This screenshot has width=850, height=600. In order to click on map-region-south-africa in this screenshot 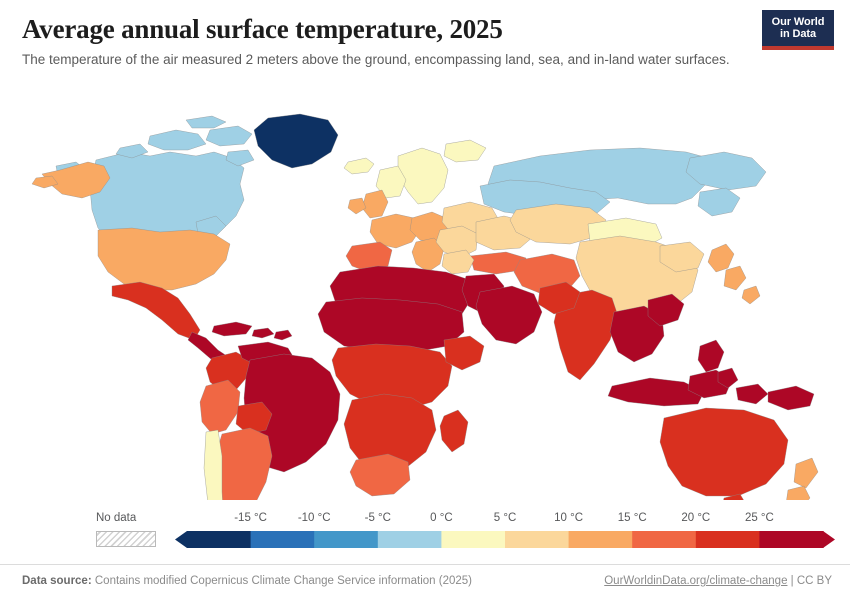, I will do `click(380, 475)`.